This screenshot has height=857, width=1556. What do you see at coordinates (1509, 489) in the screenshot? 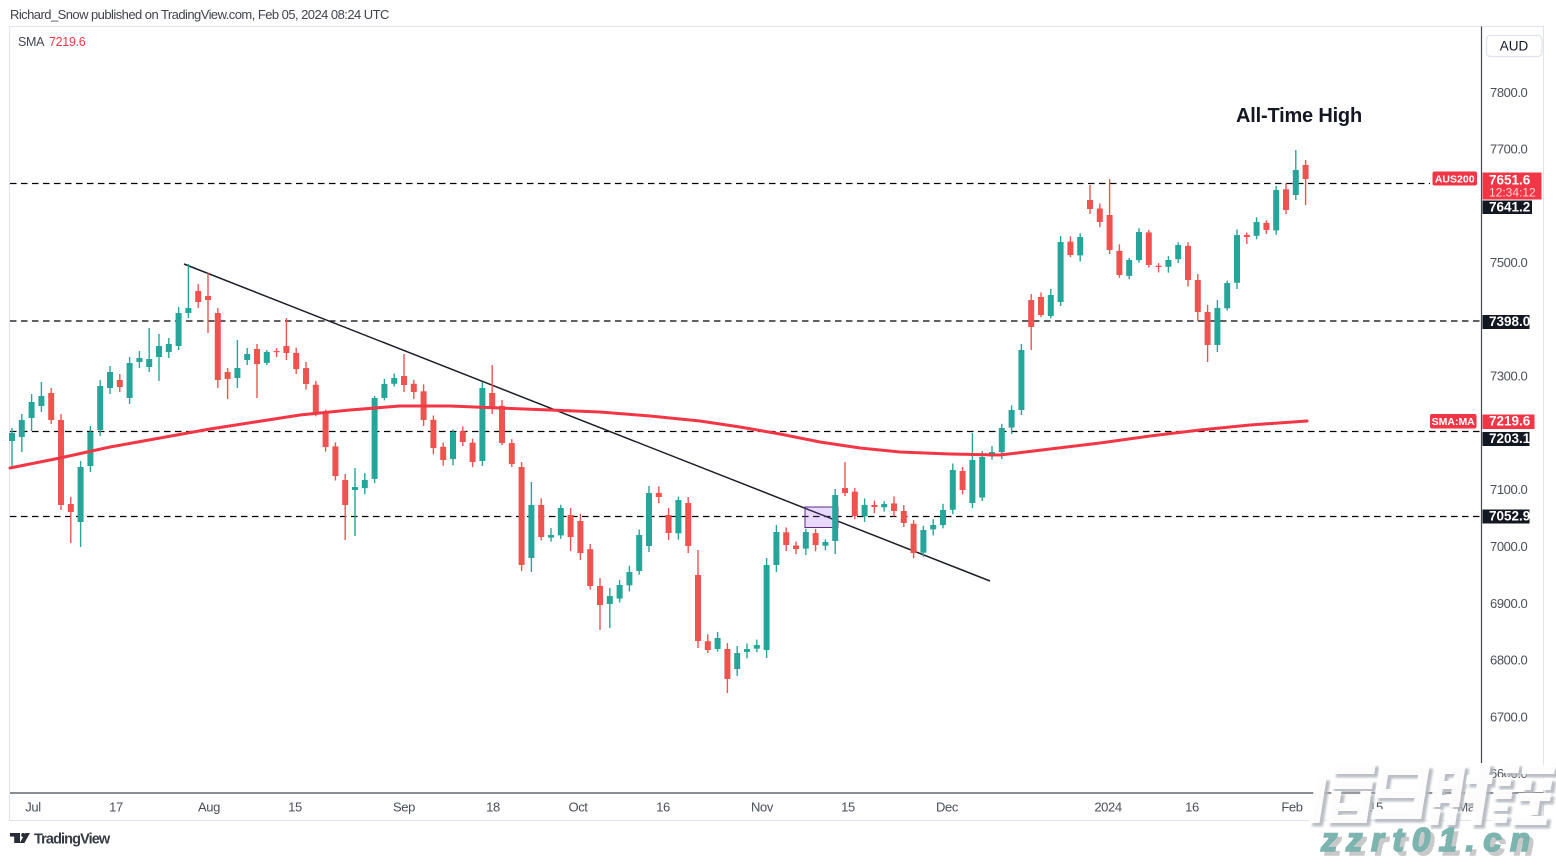
I see `svg-text: 7100.0` at bounding box center [1509, 489].